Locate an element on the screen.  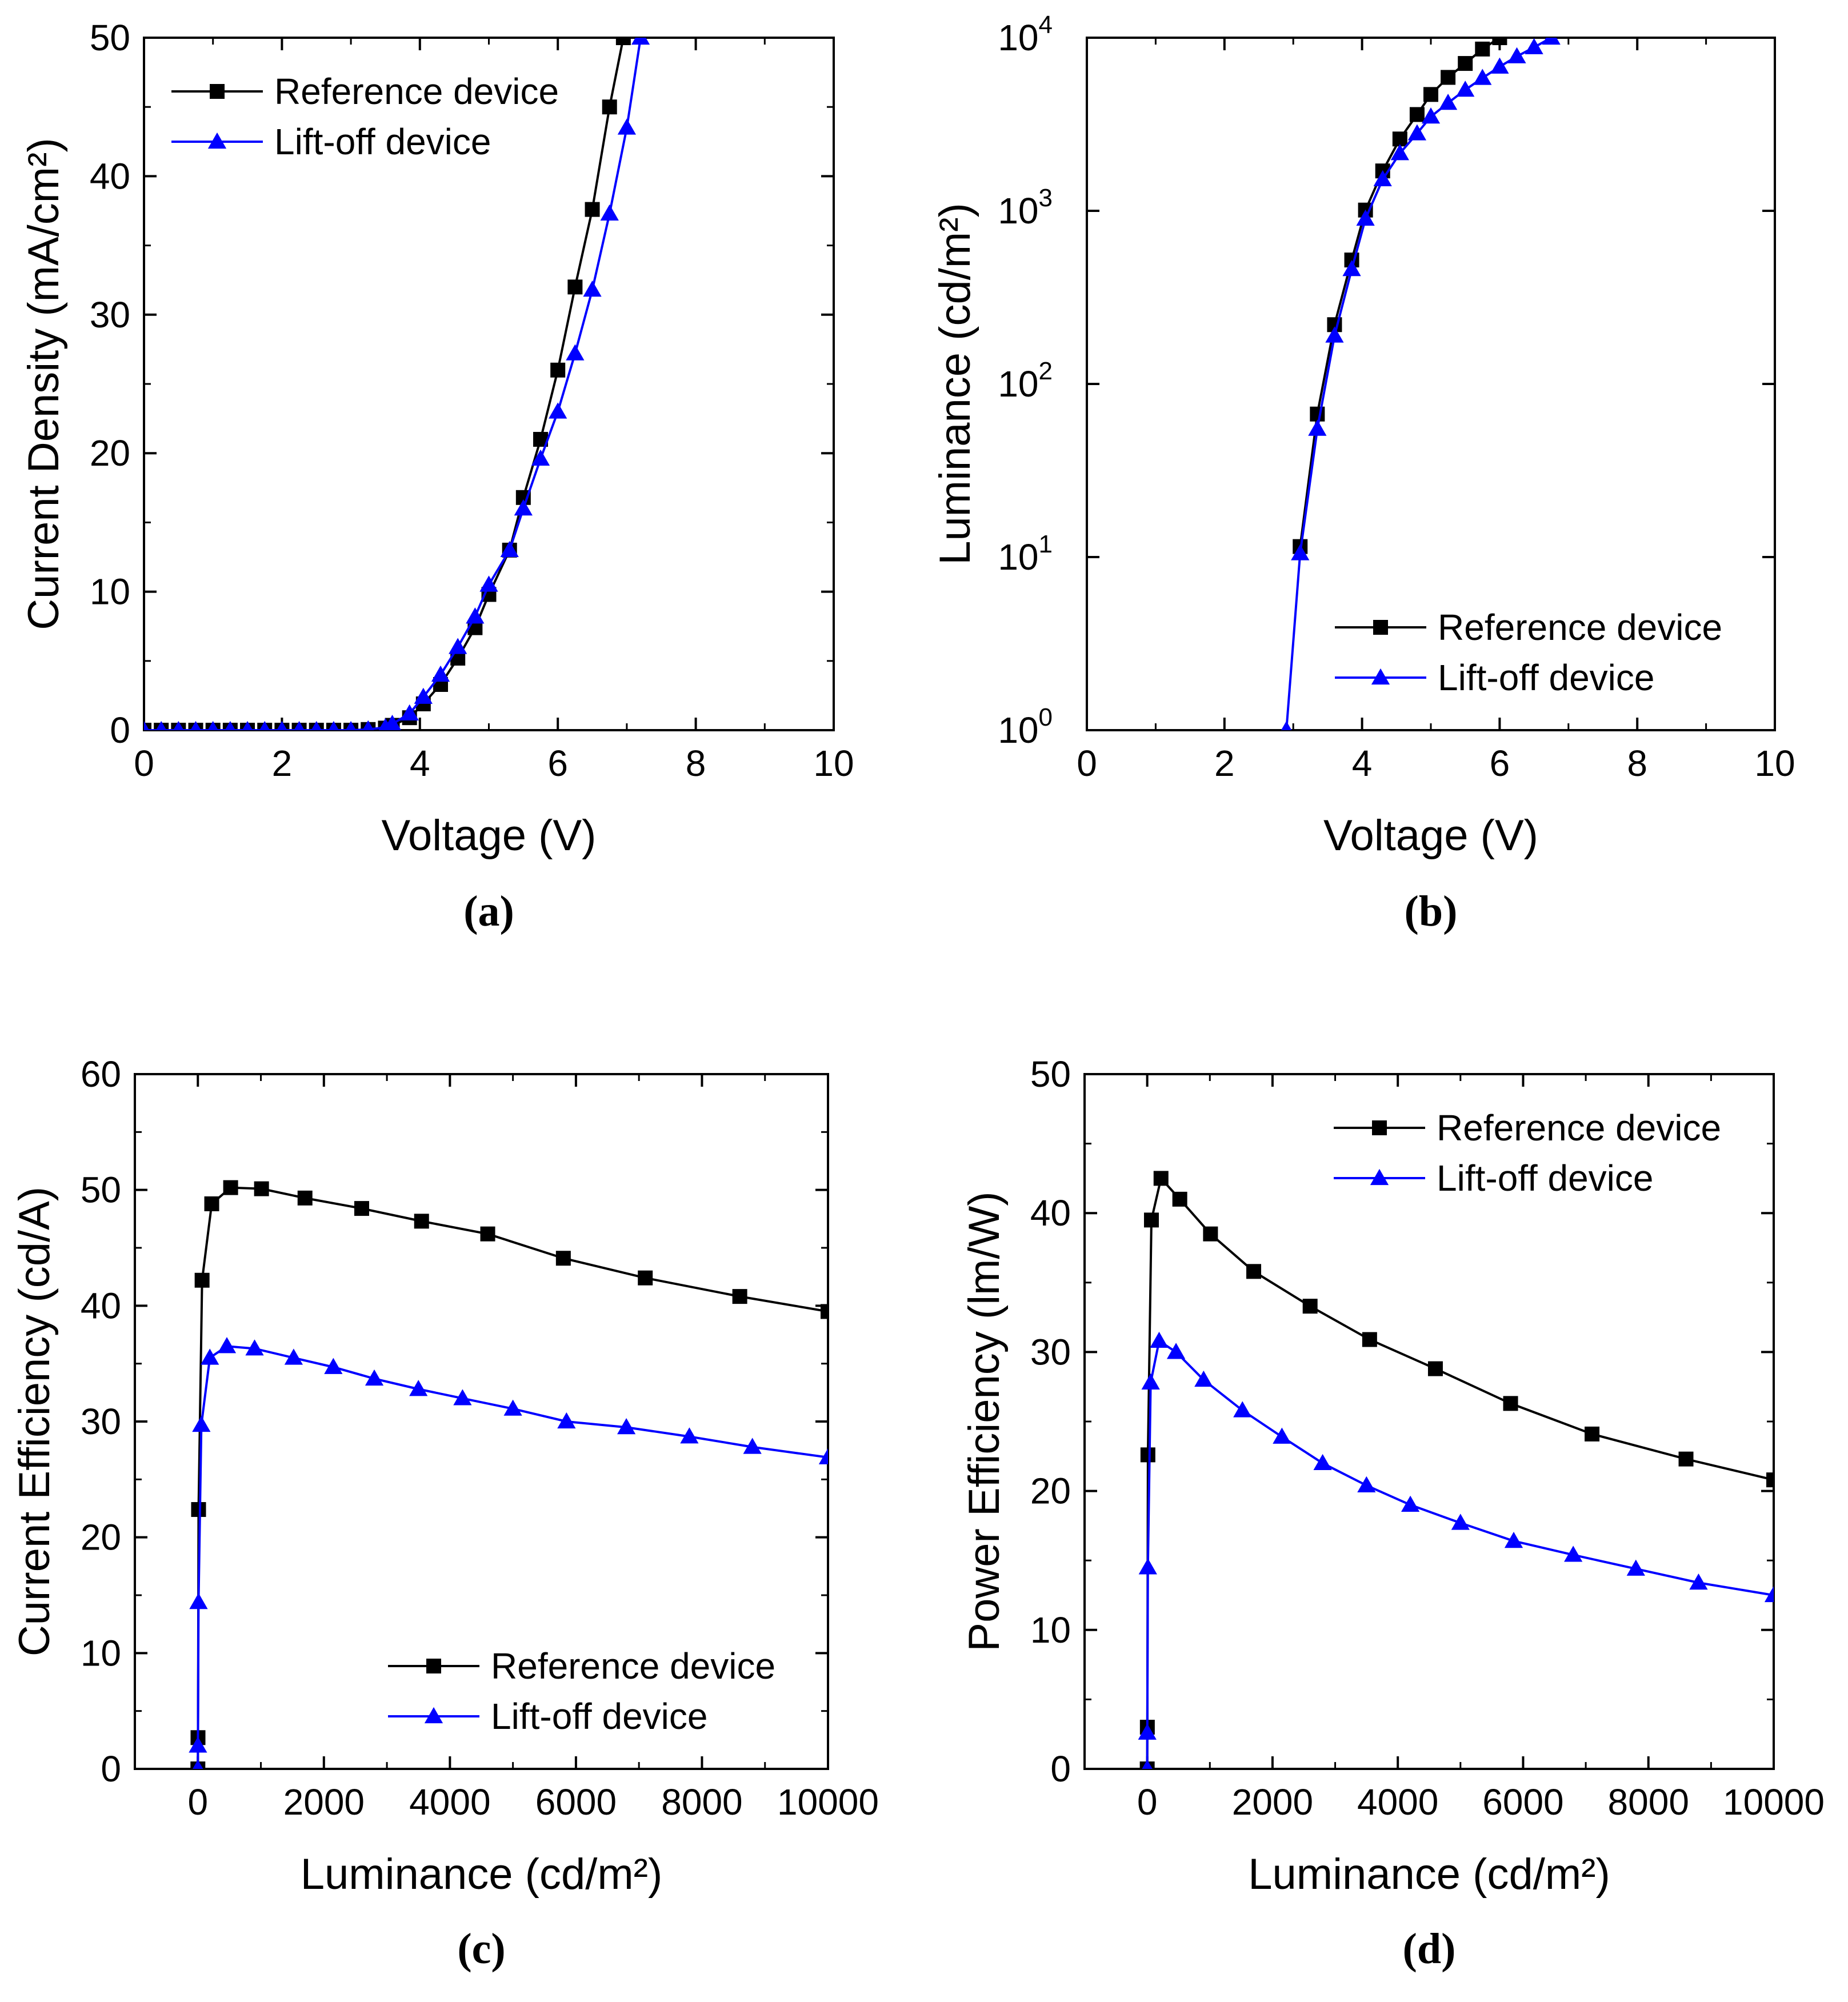
x-tick-label: 8 is located at coordinates (696, 764).